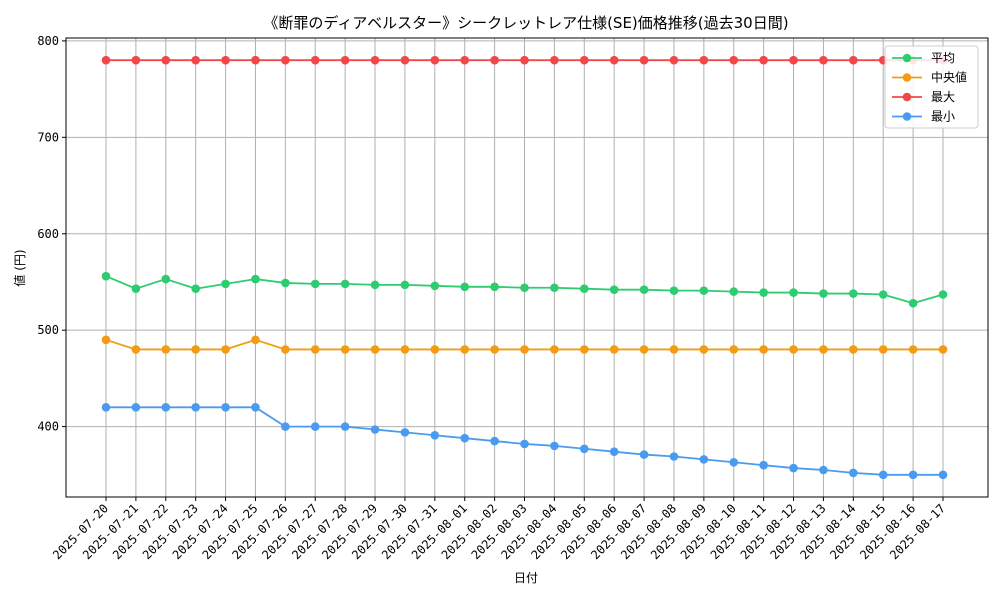  What do you see at coordinates (931, 87) in the screenshot?
I see `legend-box` at bounding box center [931, 87].